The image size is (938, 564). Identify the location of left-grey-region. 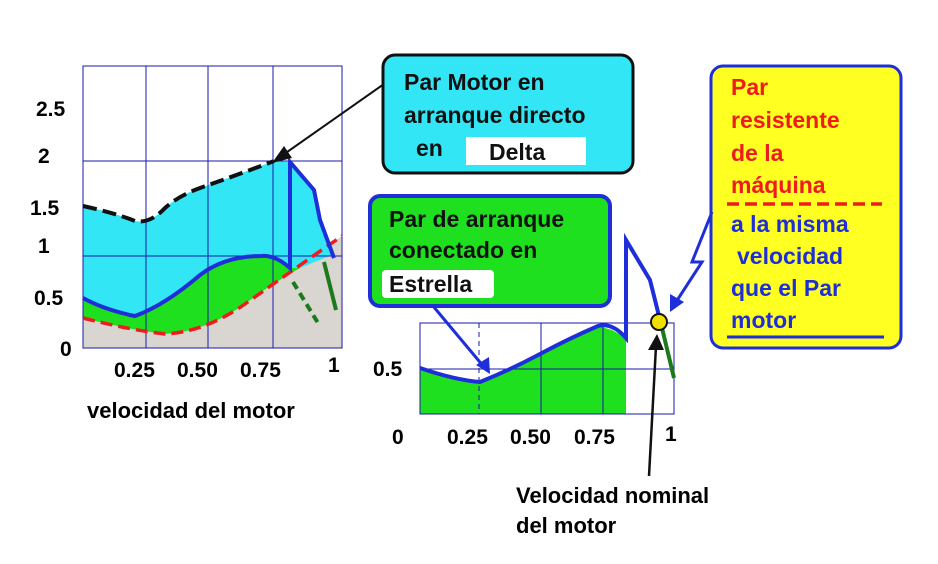
(212, 292).